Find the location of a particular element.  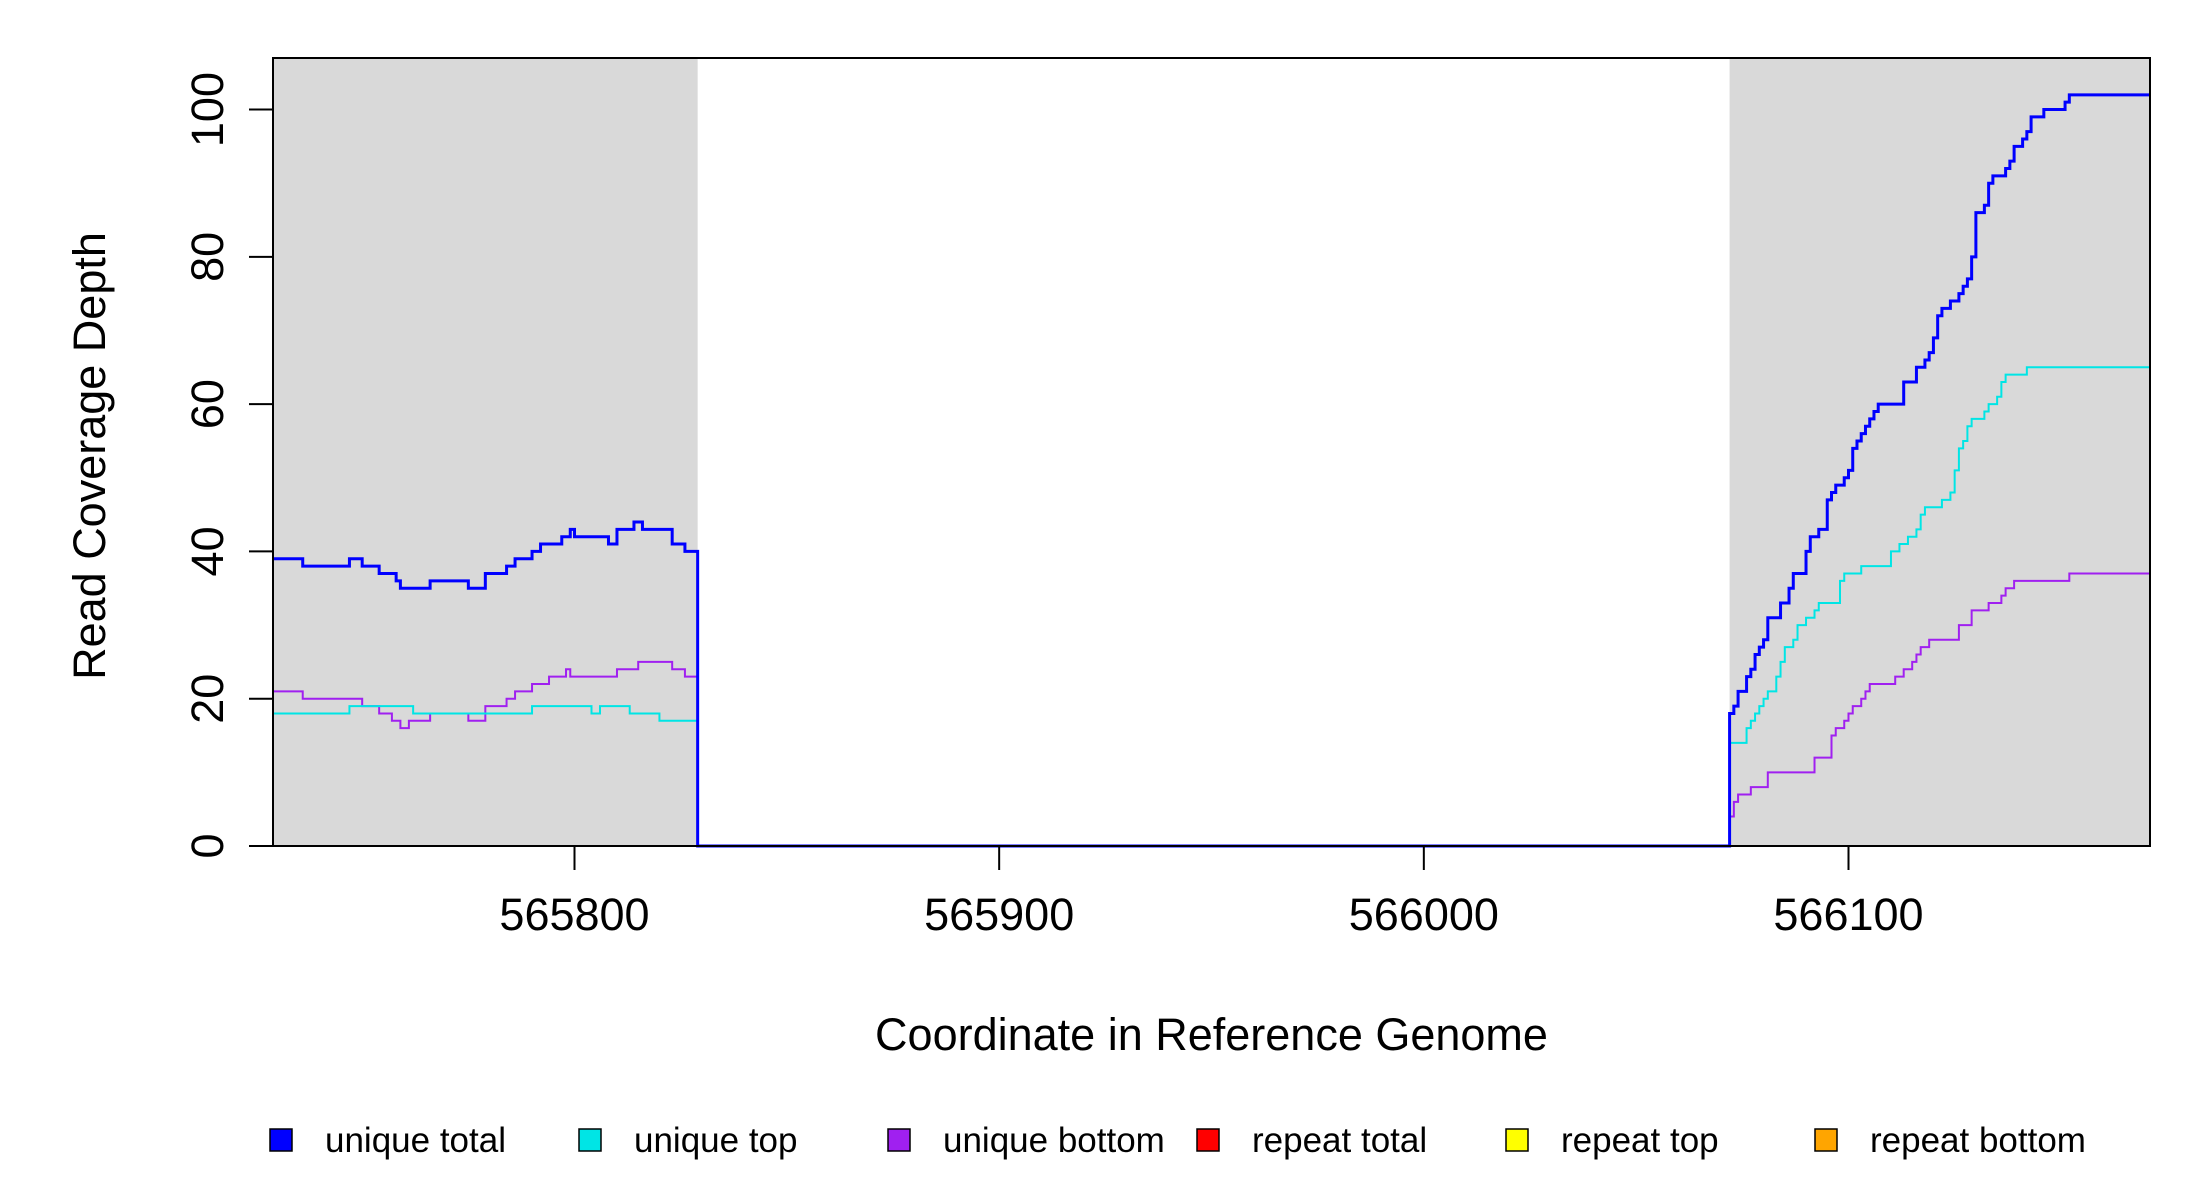

legend-label: repeat total is located at coordinates (1339, 1140).